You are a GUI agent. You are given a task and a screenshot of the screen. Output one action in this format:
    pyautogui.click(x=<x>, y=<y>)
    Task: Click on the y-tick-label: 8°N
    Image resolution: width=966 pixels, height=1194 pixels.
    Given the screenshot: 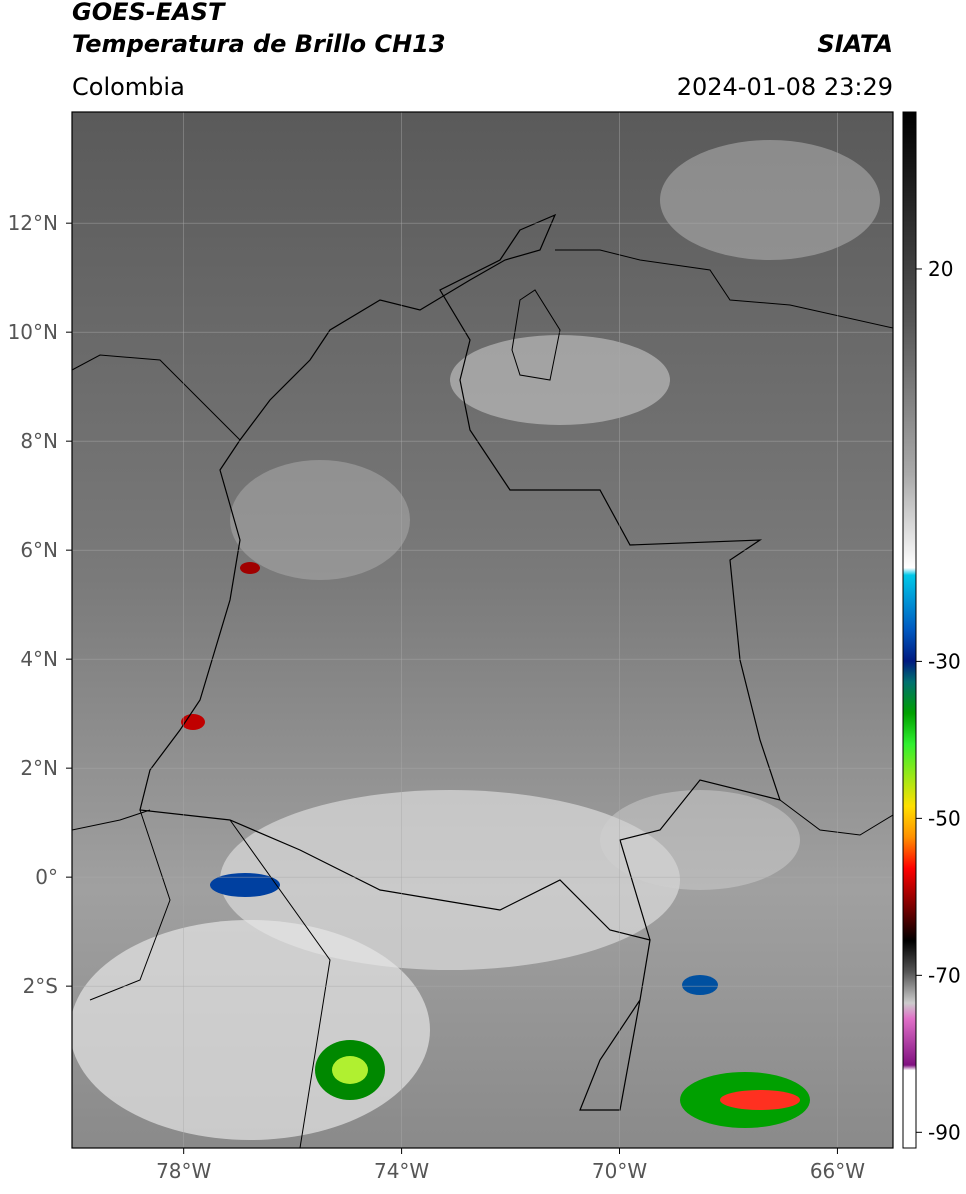 What is the action you would take?
    pyautogui.click(x=39, y=441)
    